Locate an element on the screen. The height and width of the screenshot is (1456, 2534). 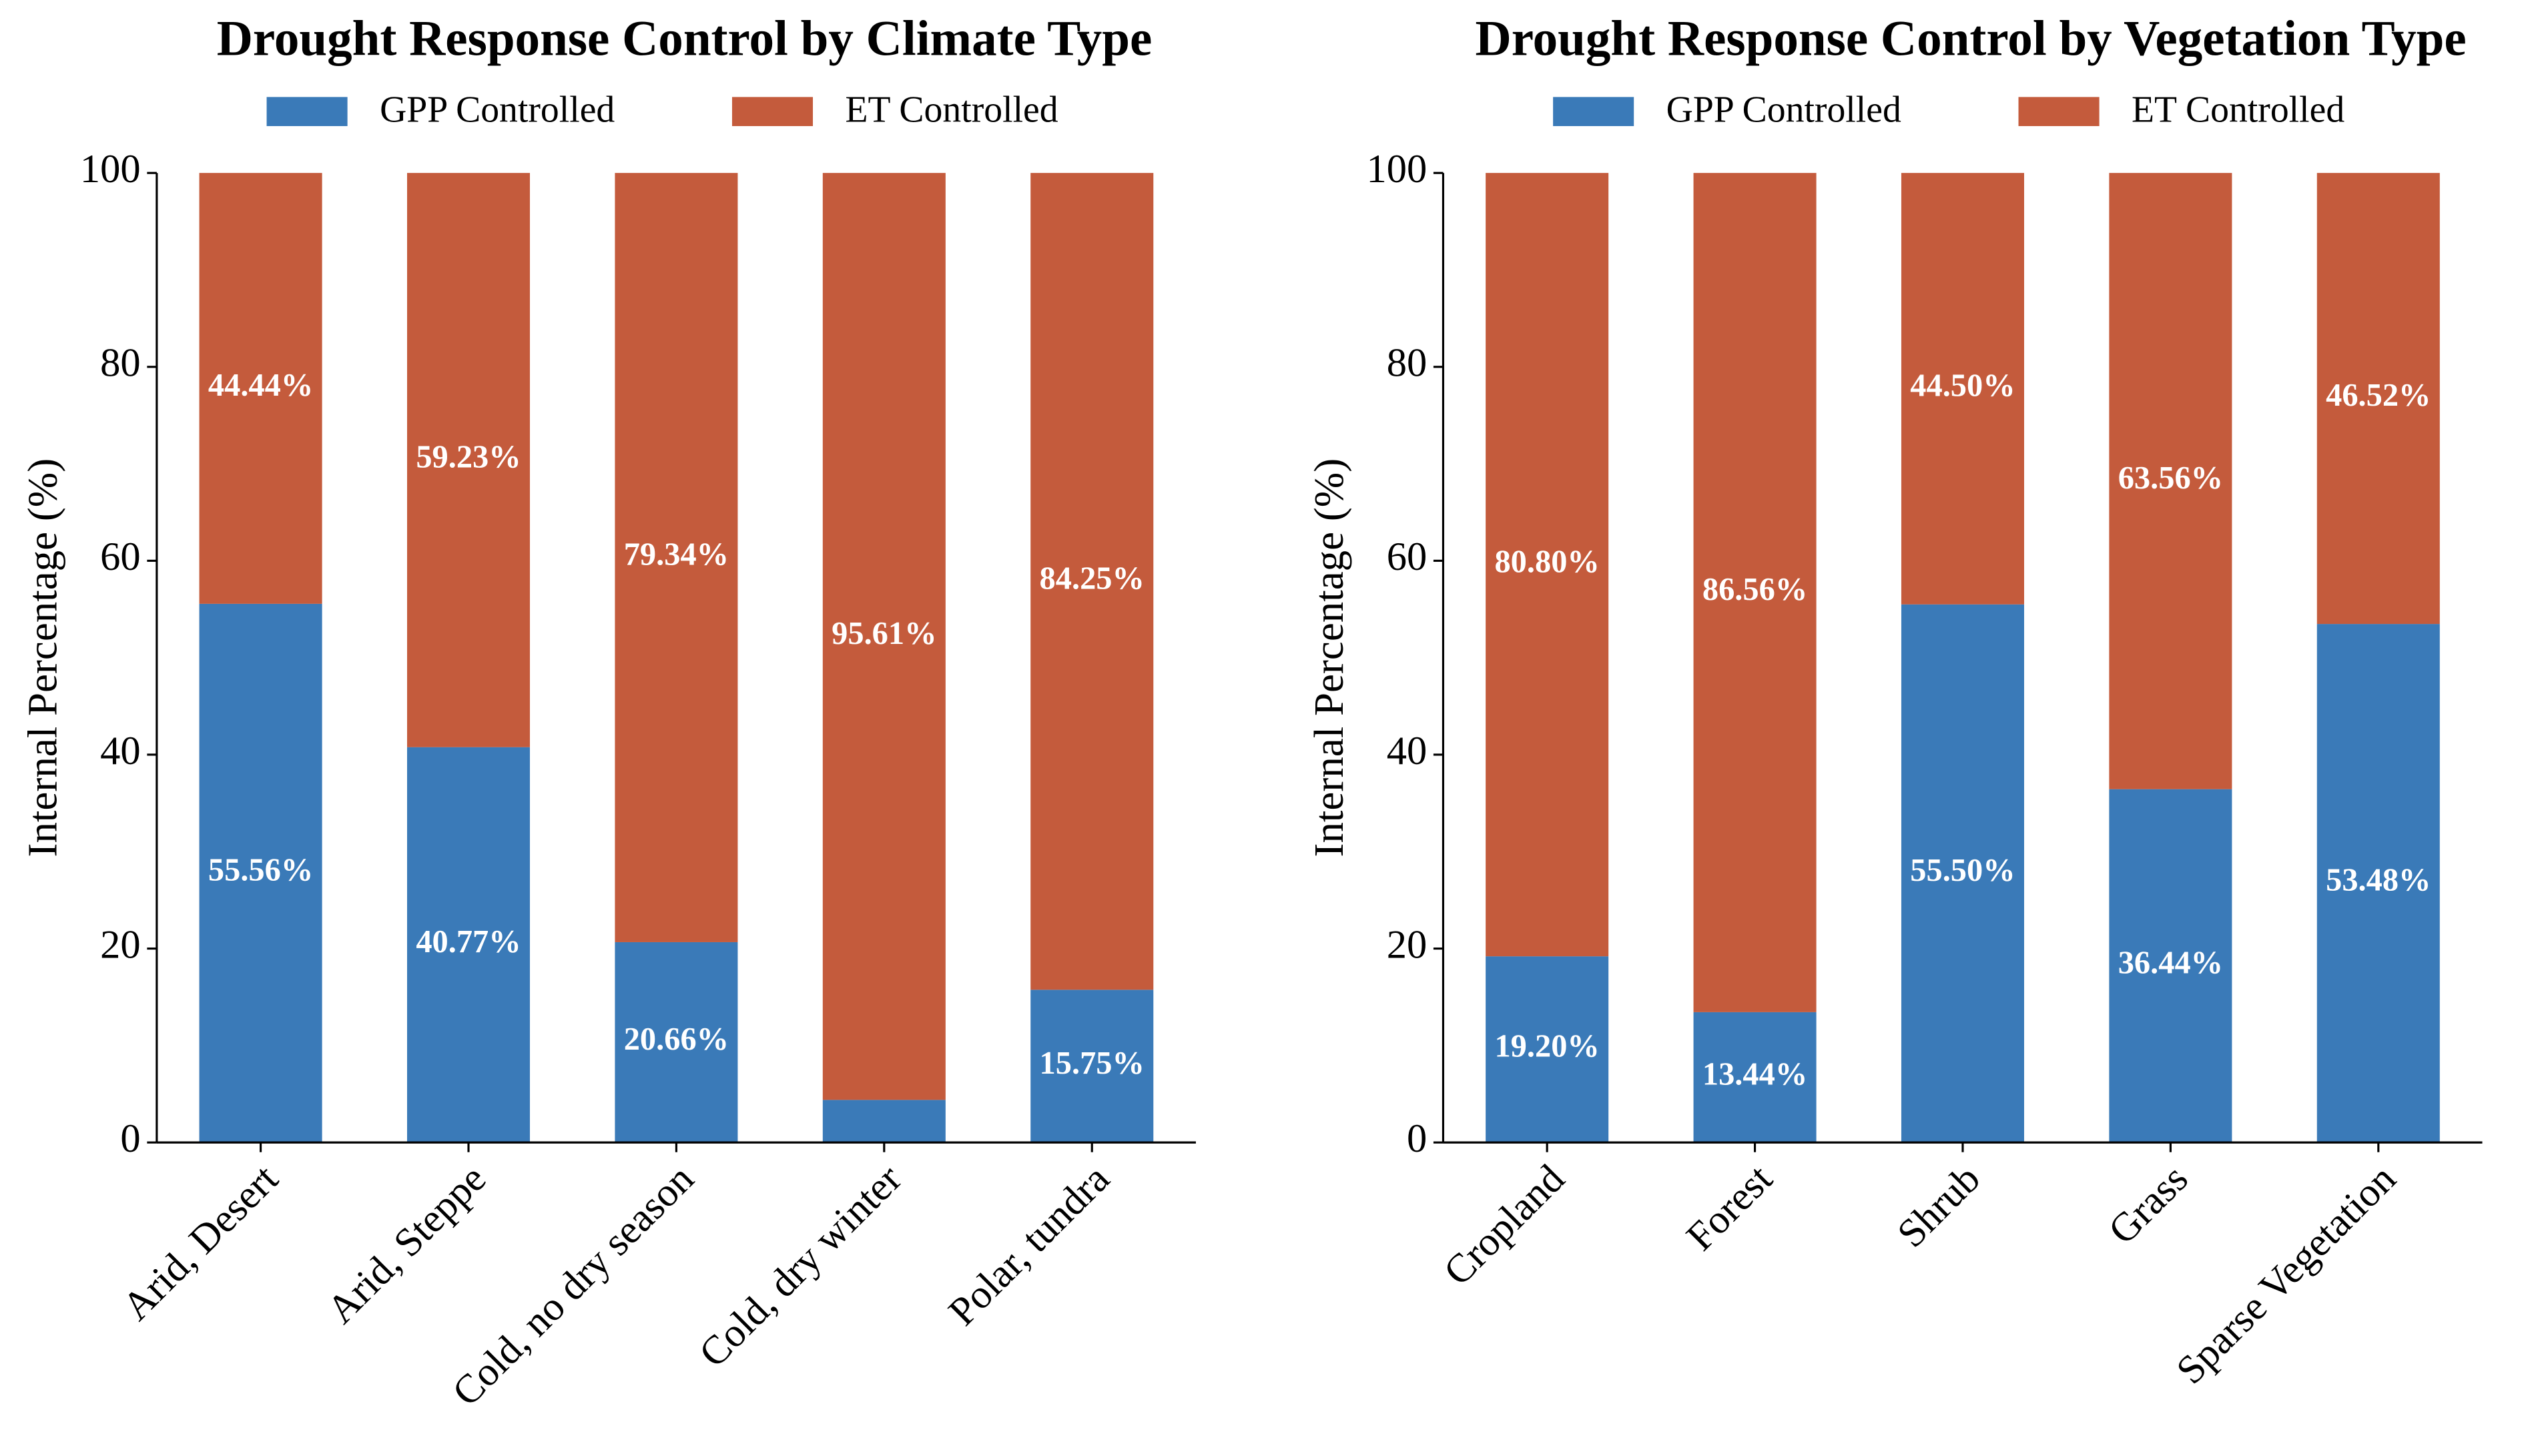
bar-value-label: 19.20% is located at coordinates (1546, 1046).